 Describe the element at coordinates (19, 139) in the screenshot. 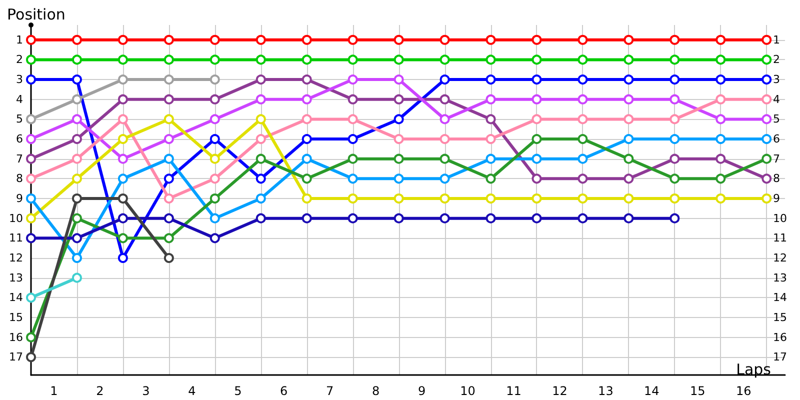

I see `y-tick-label: 6` at that location.